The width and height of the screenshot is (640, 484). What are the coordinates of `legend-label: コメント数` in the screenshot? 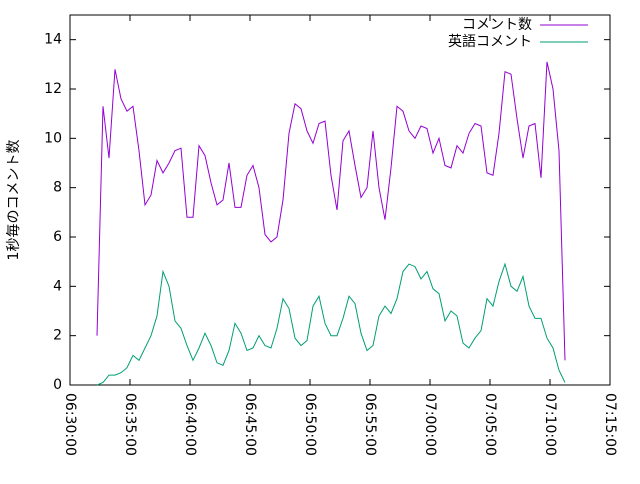 It's located at (497, 25).